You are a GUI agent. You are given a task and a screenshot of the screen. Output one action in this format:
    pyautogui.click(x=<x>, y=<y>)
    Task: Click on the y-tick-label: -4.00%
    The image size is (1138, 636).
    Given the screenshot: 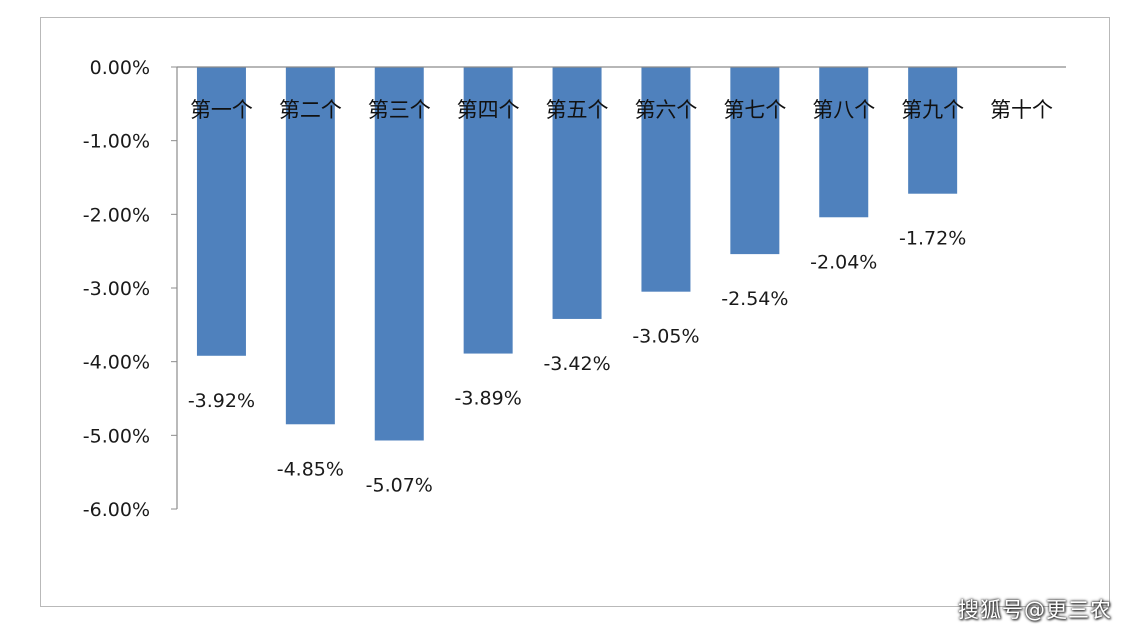 What is the action you would take?
    pyautogui.click(x=116, y=363)
    